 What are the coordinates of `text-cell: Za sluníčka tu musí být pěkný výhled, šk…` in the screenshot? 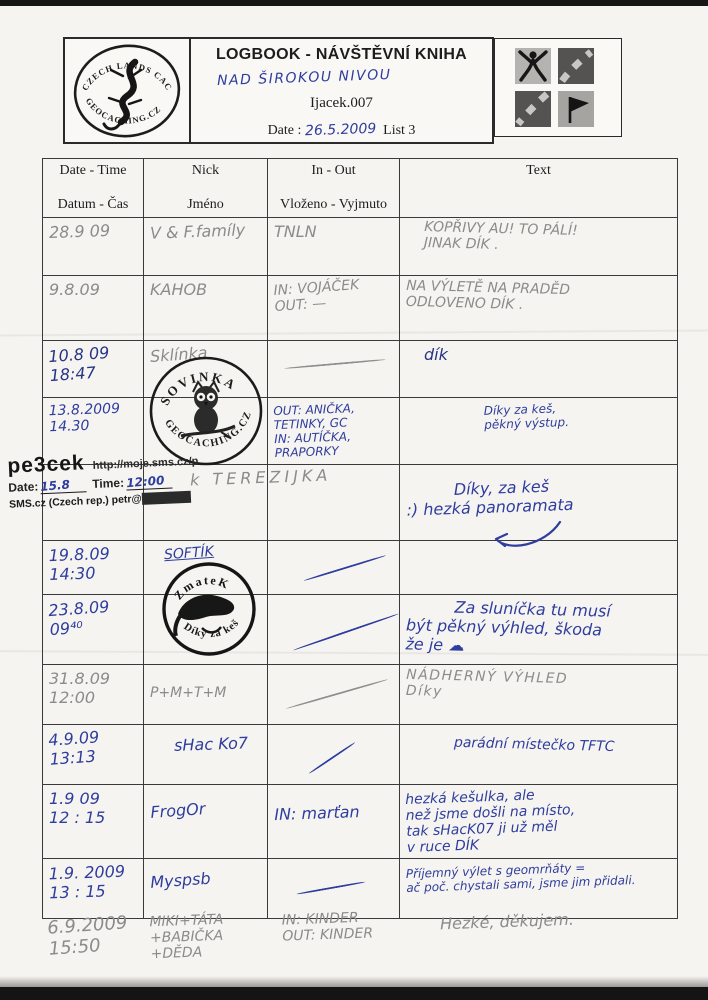 It's located at (508, 626).